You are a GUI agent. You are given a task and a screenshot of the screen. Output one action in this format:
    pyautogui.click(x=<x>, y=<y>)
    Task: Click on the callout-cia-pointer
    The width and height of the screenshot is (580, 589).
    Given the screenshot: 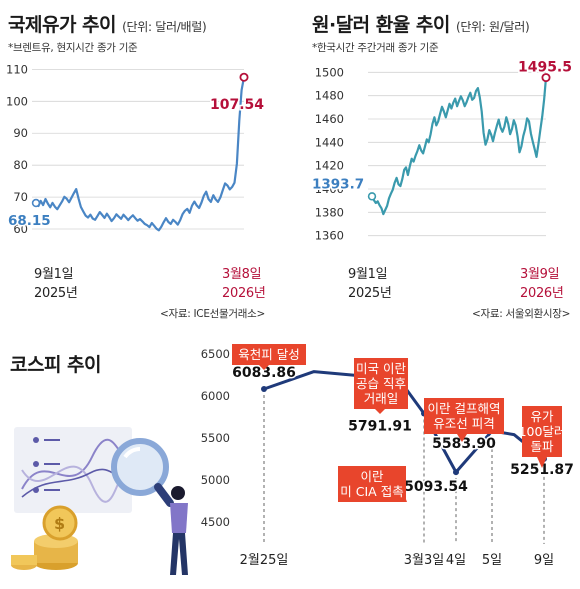 What is the action you would take?
    pyautogui.click(x=402, y=495)
    